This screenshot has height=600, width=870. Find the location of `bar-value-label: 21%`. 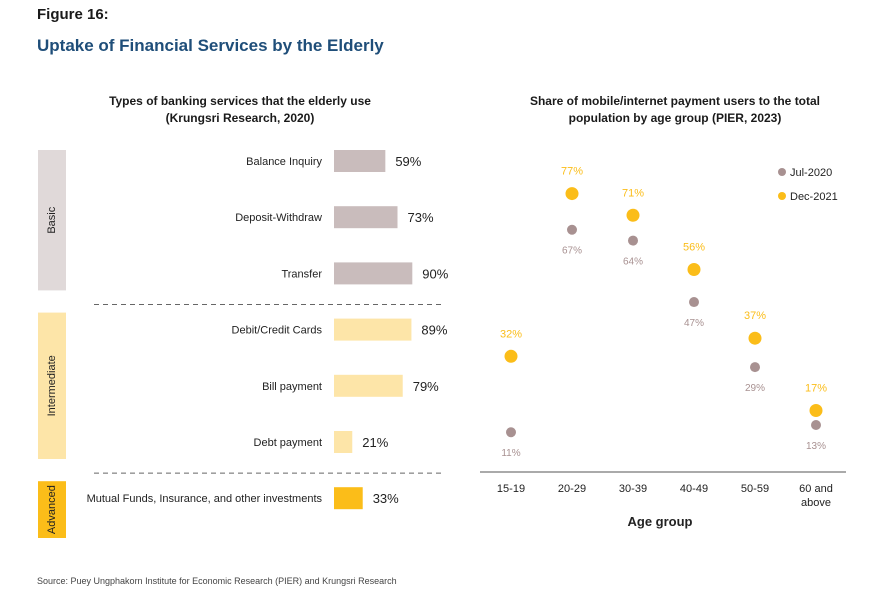

bar-value-label: 21% is located at coordinates (375, 442).